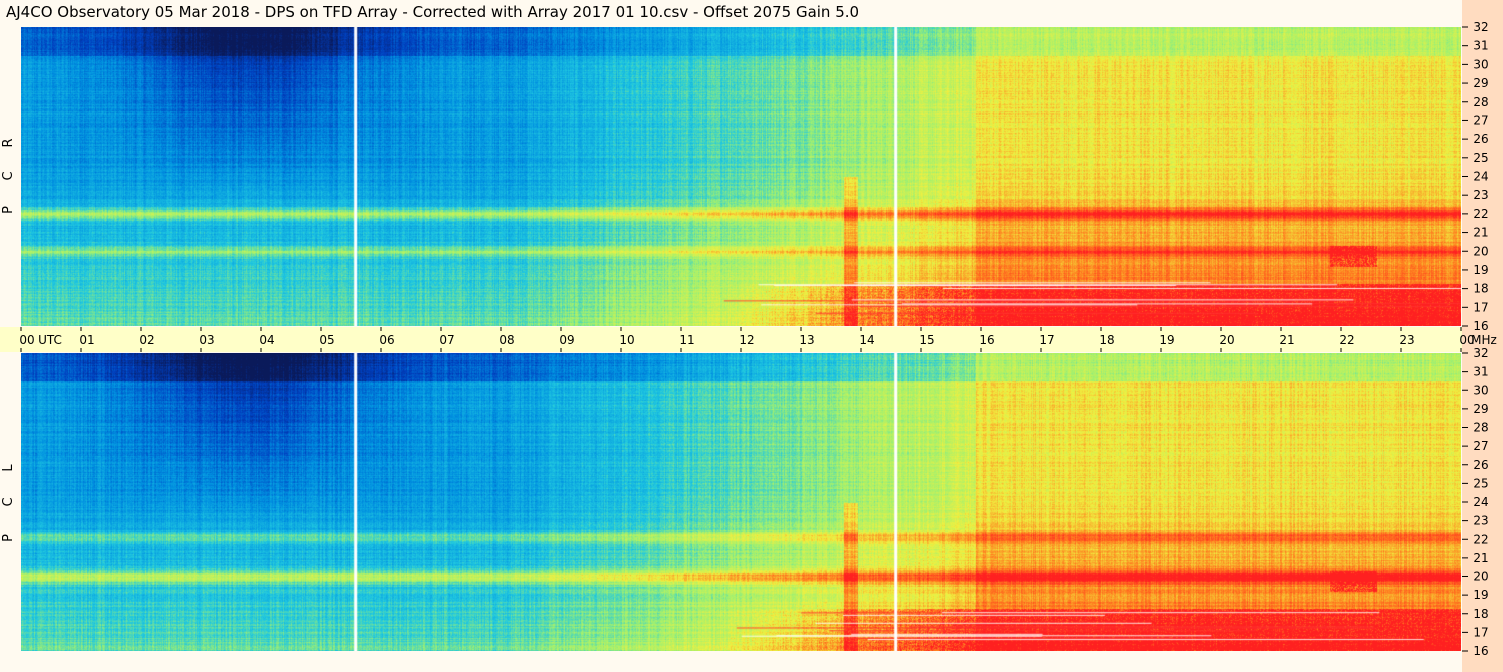 The height and width of the screenshot is (672, 1503). I want to click on frequency-axis-strip, so click(1482, 336).